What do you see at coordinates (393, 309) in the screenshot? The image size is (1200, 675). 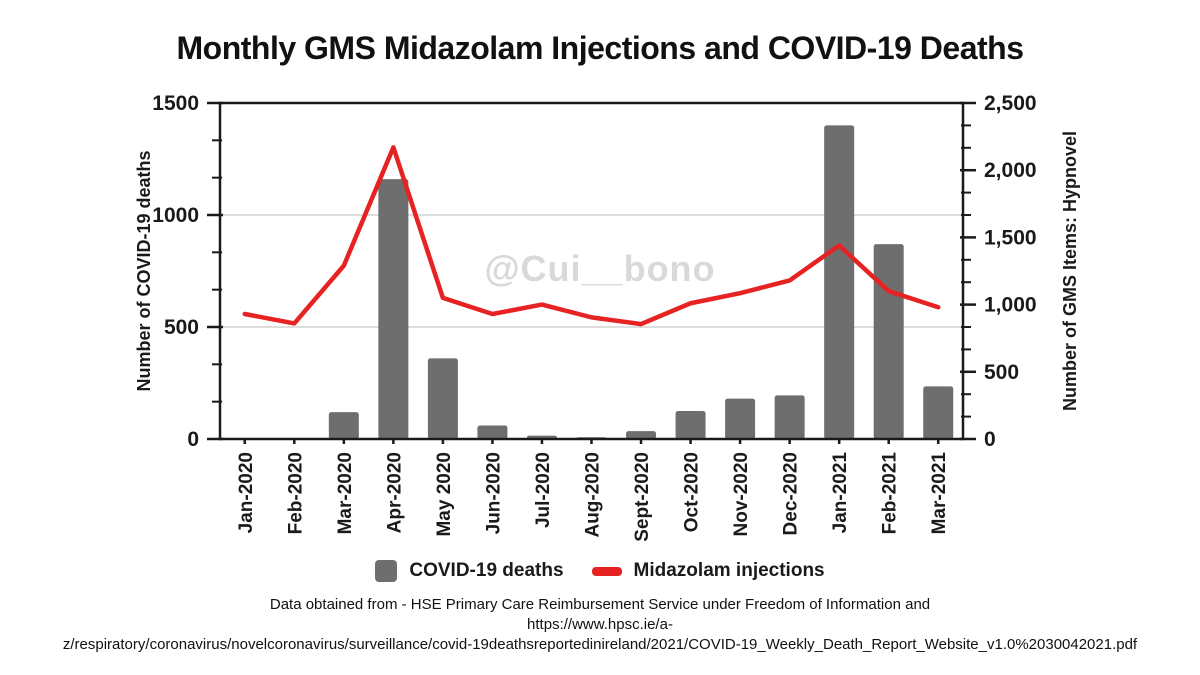 I see `bar-Apr-2020` at bounding box center [393, 309].